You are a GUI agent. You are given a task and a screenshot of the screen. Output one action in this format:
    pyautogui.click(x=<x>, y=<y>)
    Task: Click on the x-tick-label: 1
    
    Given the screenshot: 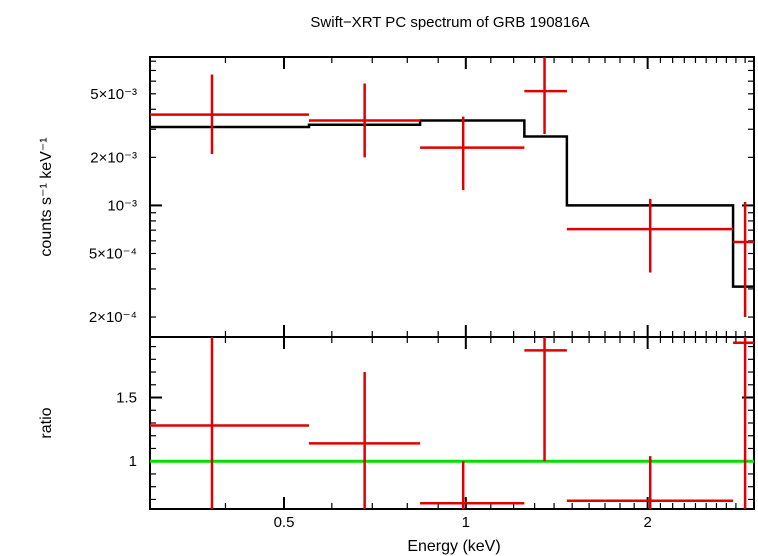 What is the action you would take?
    pyautogui.click(x=466, y=522)
    